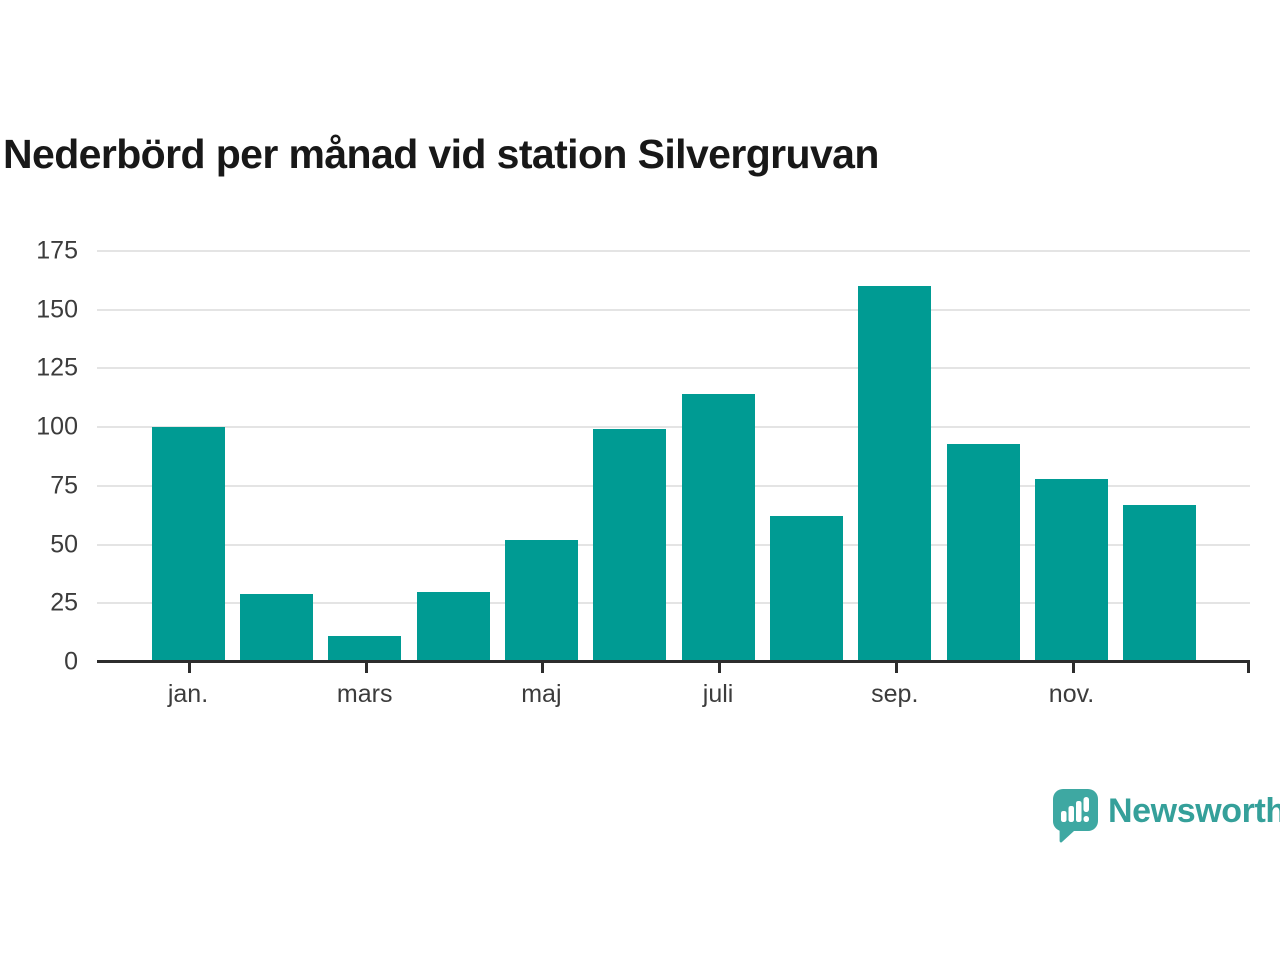 The height and width of the screenshot is (960, 1280). Describe the element at coordinates (718, 528) in the screenshot. I see `bar-juli` at that location.